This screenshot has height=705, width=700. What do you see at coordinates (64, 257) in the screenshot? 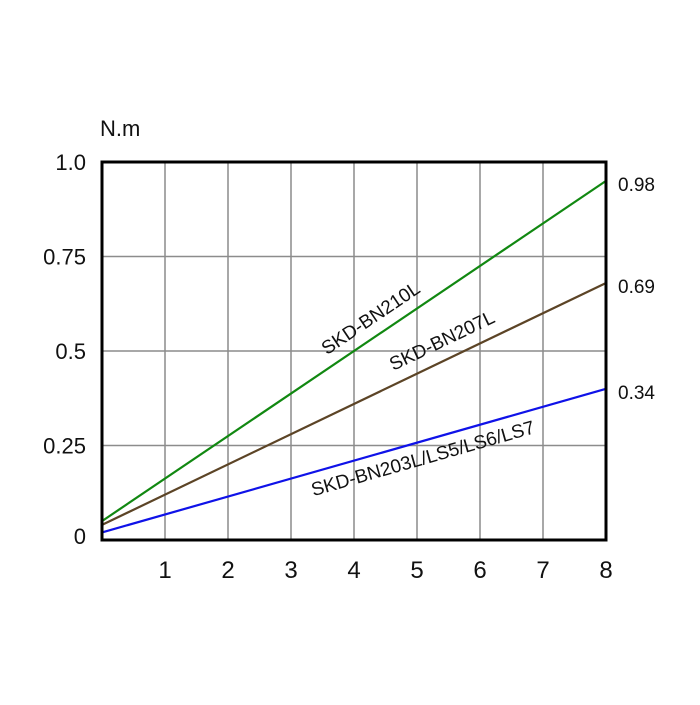
I see `y-tick-label: 0.75` at bounding box center [64, 257].